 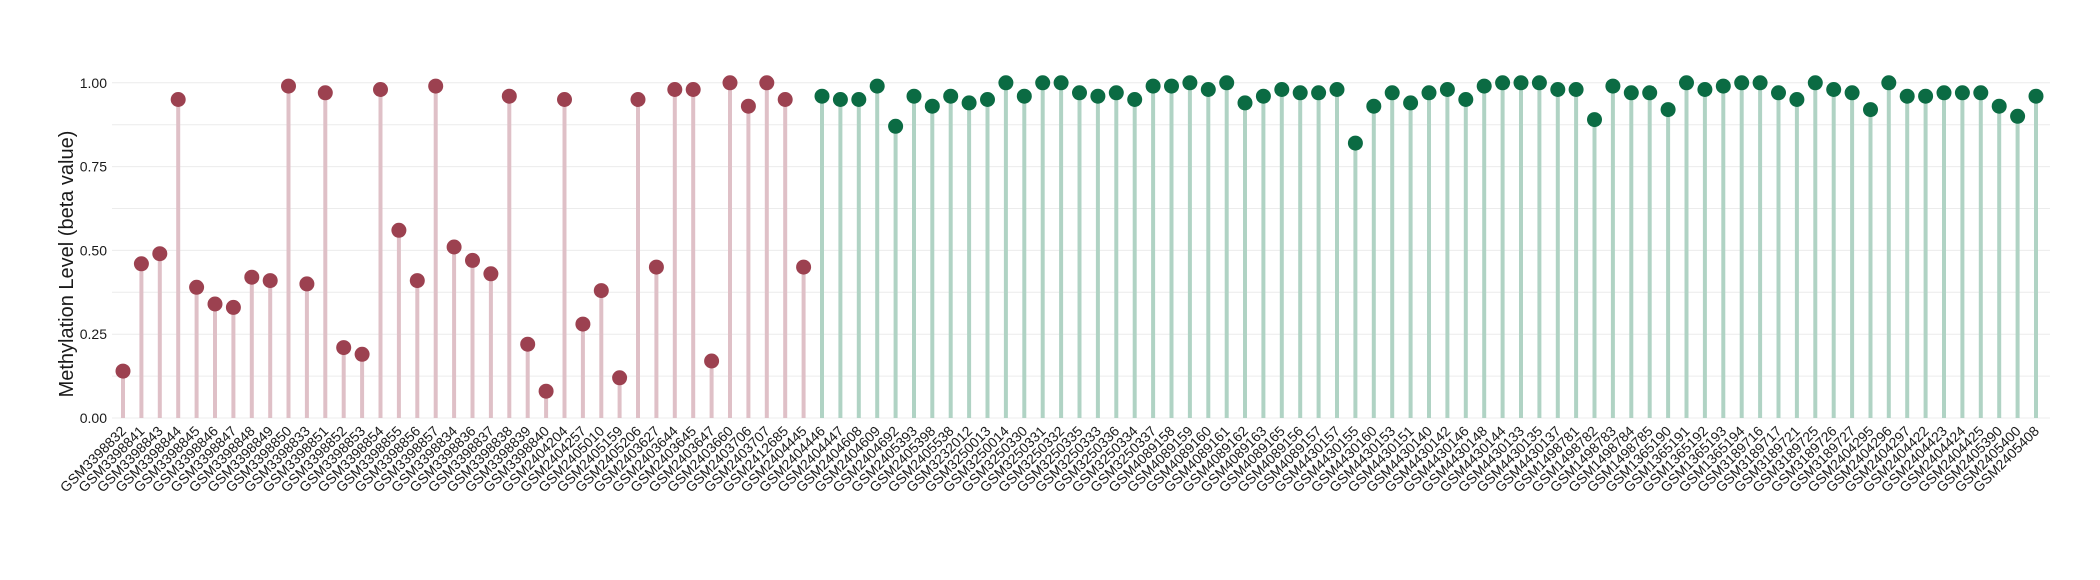 I want to click on y-axis-title: Methylation Level (beta value), so click(x=67, y=264).